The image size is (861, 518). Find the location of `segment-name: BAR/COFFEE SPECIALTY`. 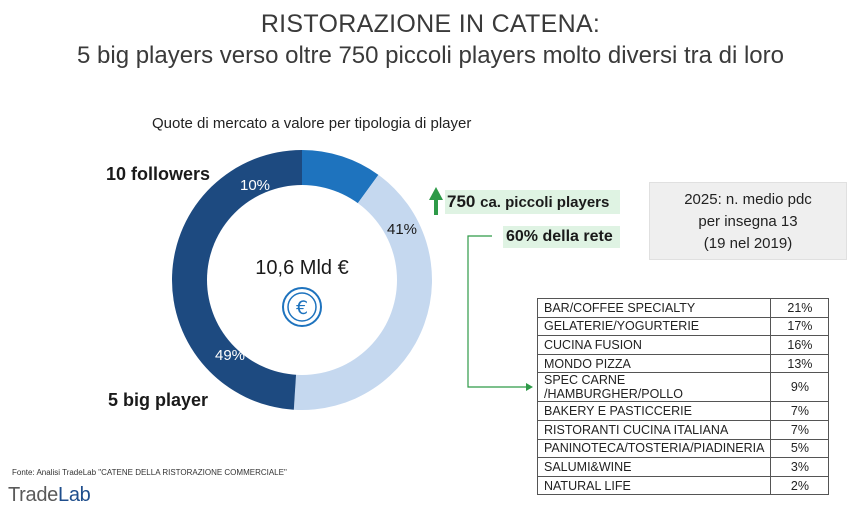

segment-name: BAR/COFFEE SPECIALTY is located at coordinates (654, 308).